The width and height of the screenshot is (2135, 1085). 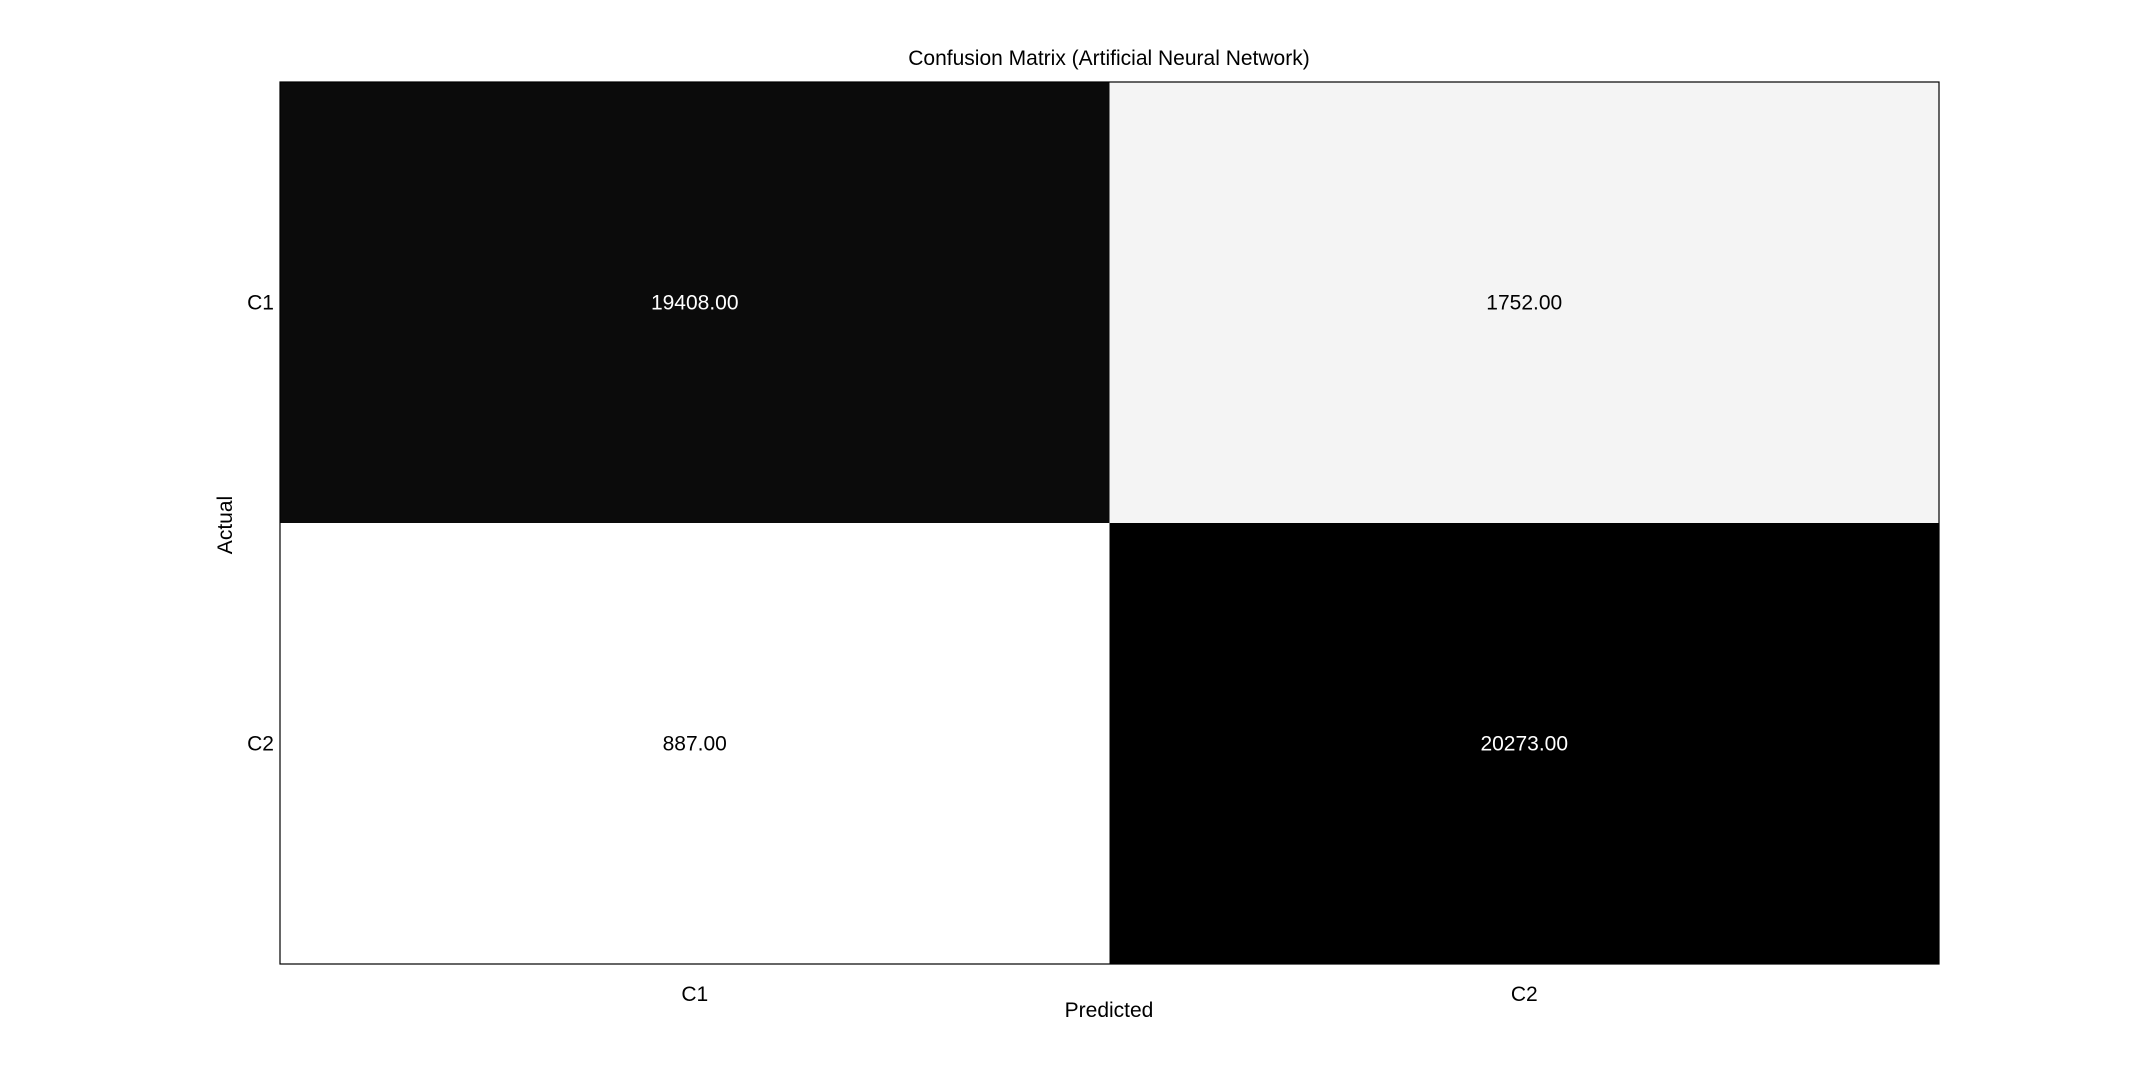 What do you see at coordinates (694, 994) in the screenshot?
I see `x-tick-label-c1: C1` at bounding box center [694, 994].